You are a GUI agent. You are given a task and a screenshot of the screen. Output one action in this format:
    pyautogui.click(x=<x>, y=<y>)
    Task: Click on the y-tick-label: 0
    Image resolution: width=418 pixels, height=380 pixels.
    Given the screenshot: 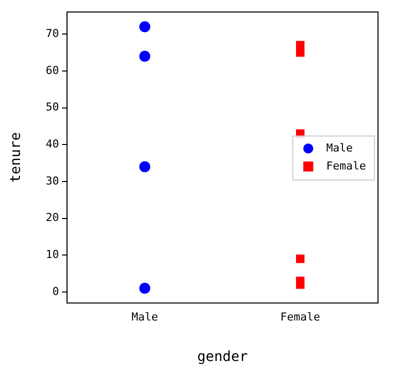 What is the action you would take?
    pyautogui.click(x=56, y=291)
    